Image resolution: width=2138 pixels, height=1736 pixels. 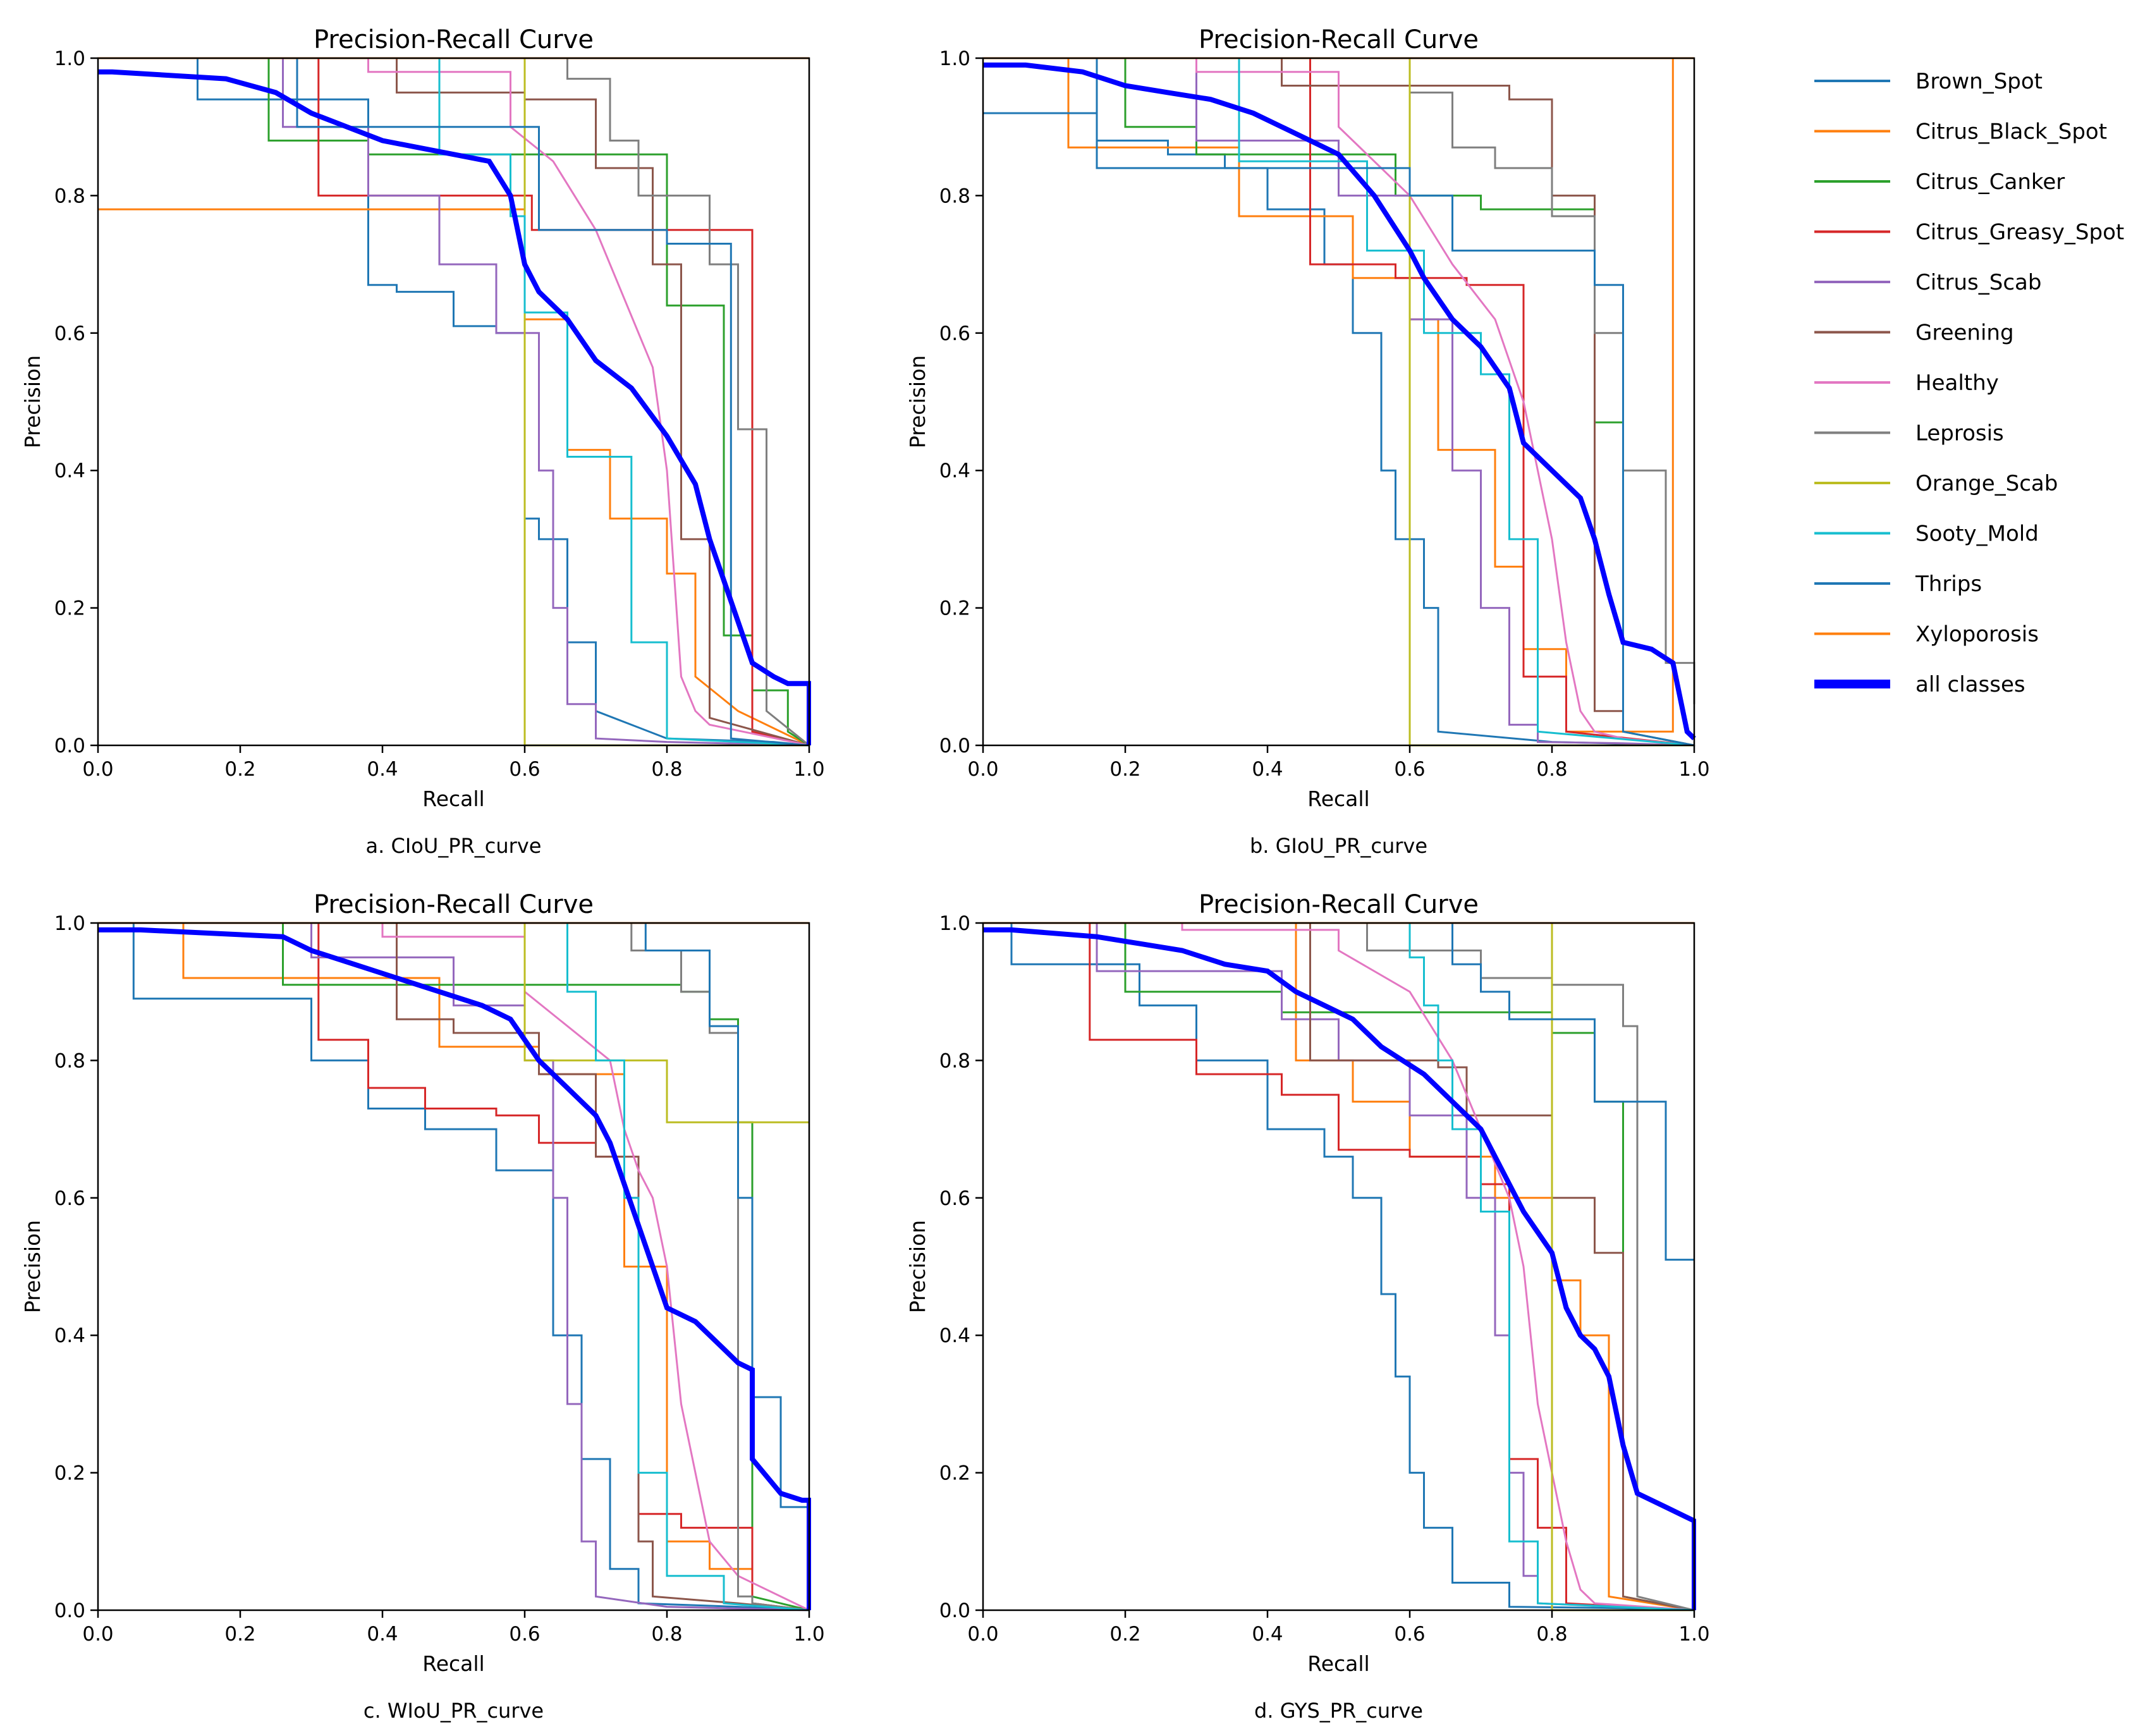 I want to click on legend-label-citrus-greasy-spot: Citrus_Greasy_Spot, so click(x=2019, y=232).